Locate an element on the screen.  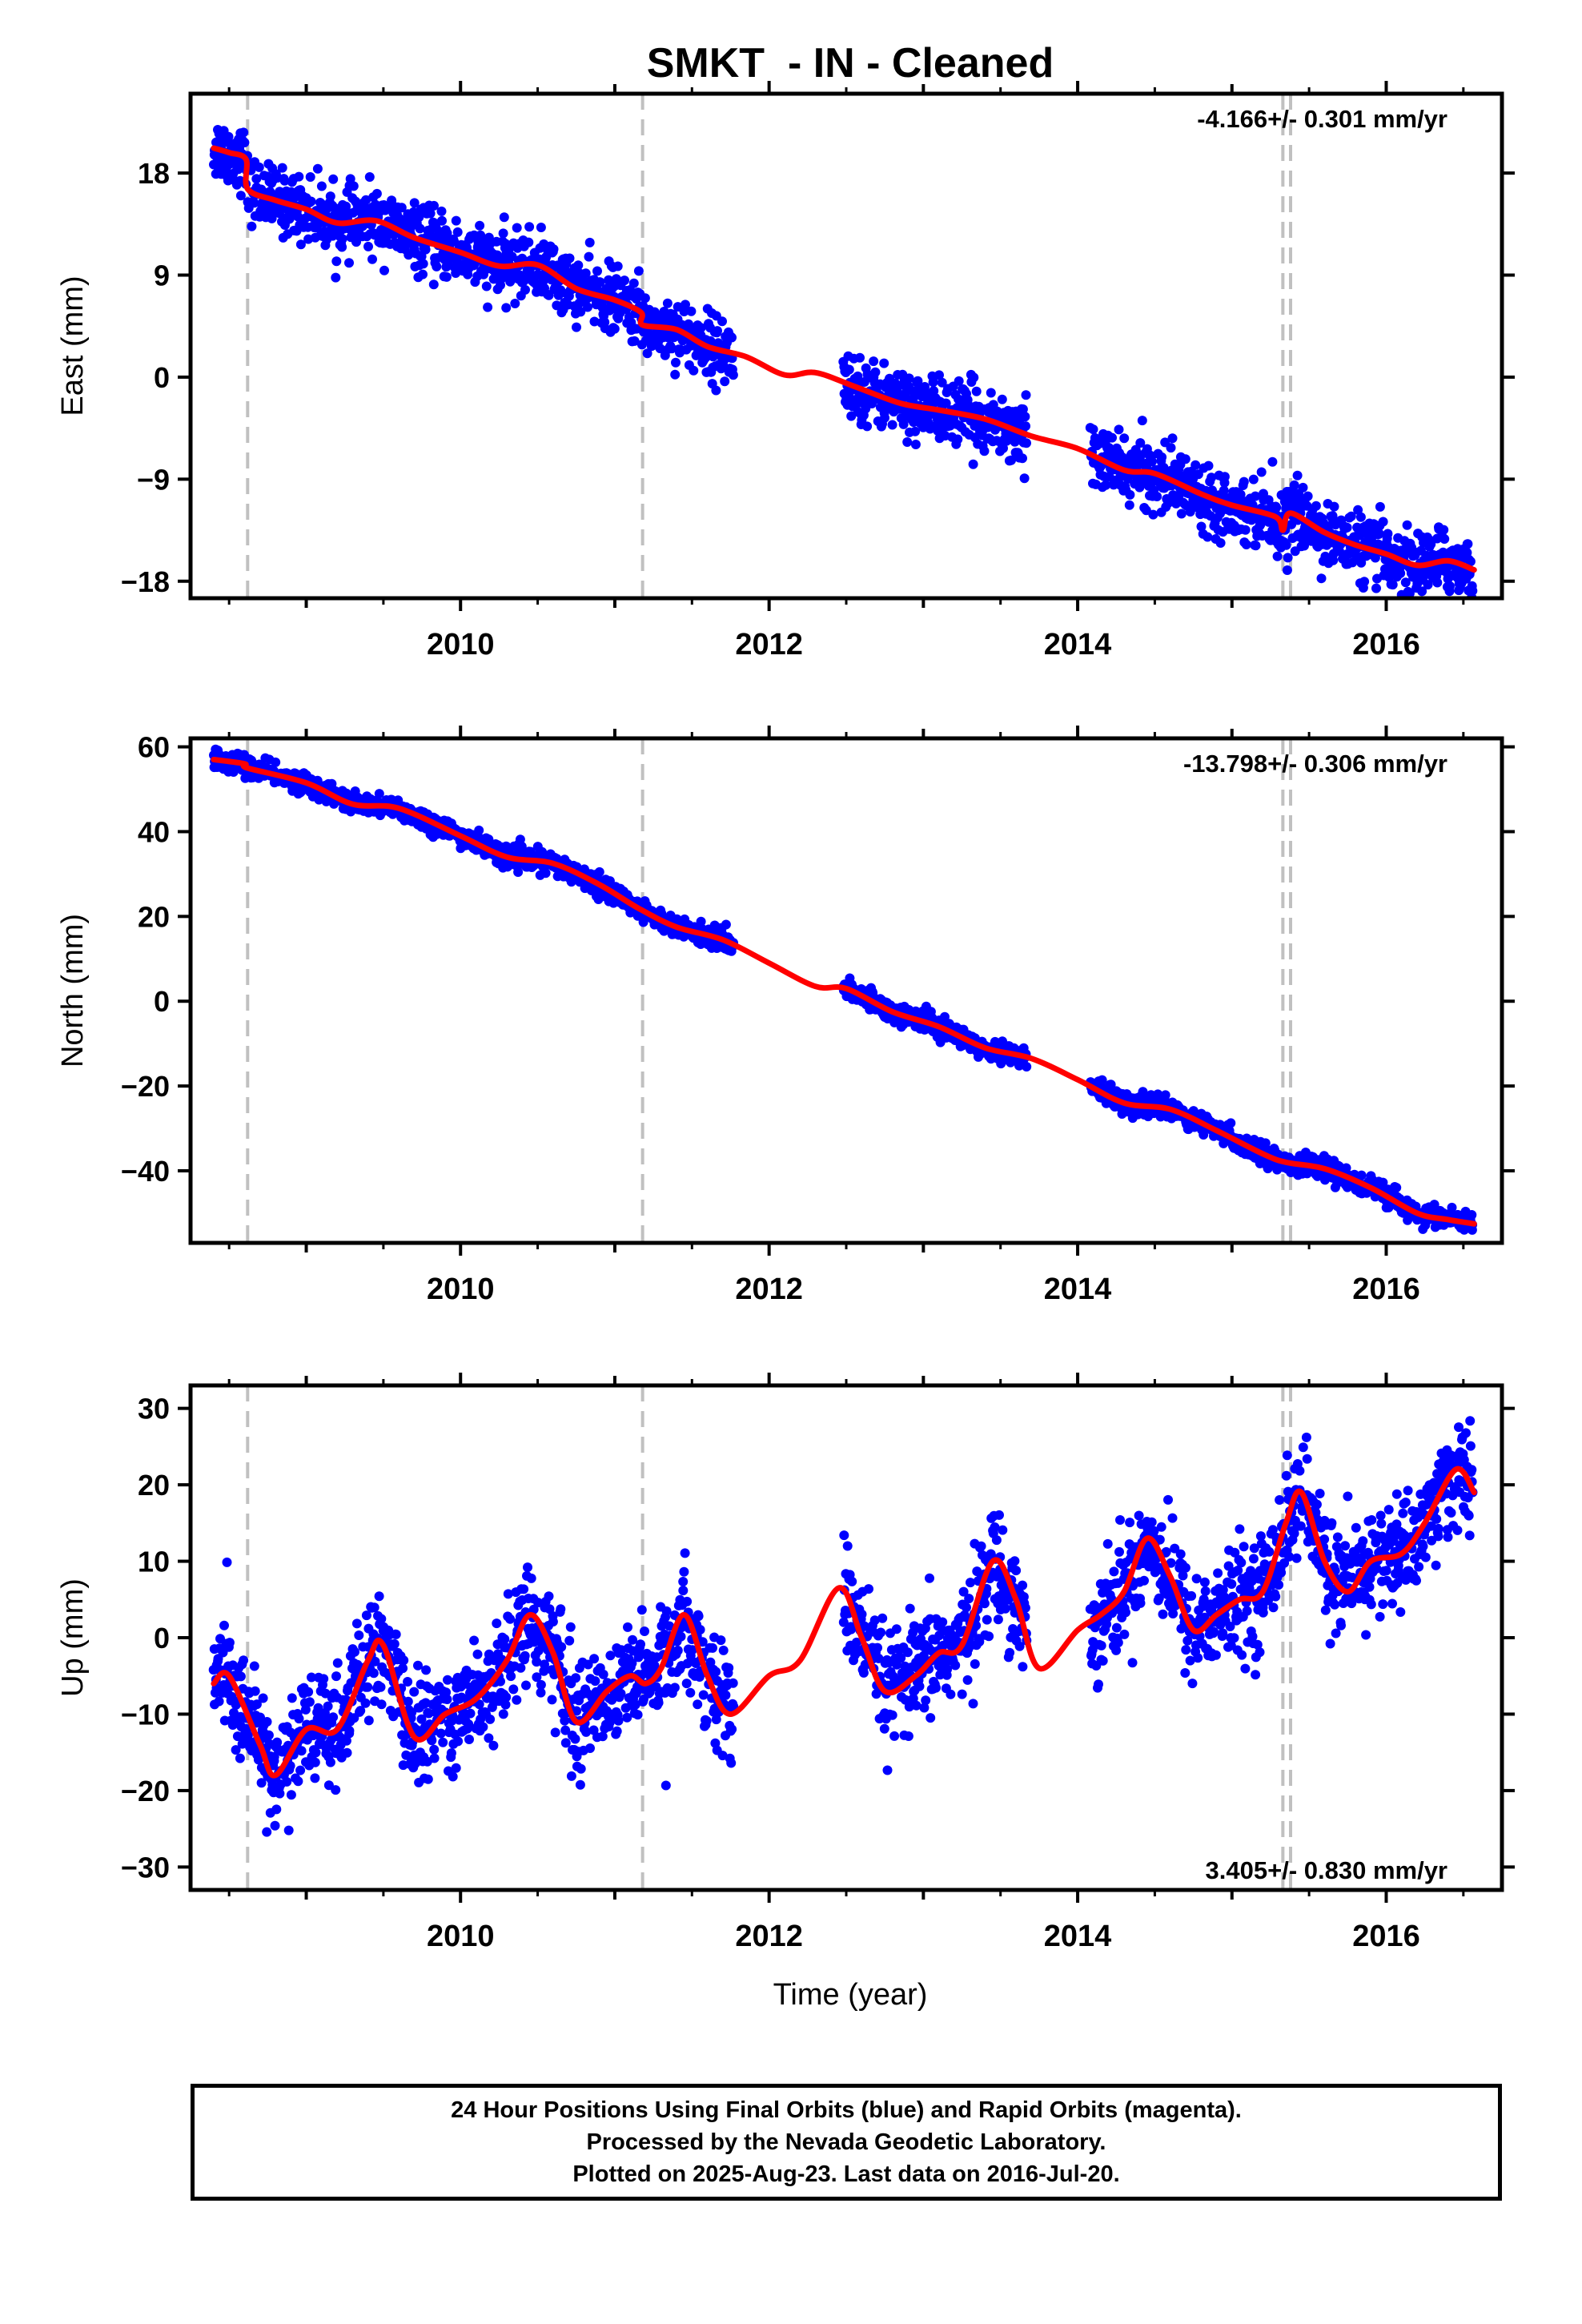
y-tick-label: 9 is located at coordinates (162, 275).